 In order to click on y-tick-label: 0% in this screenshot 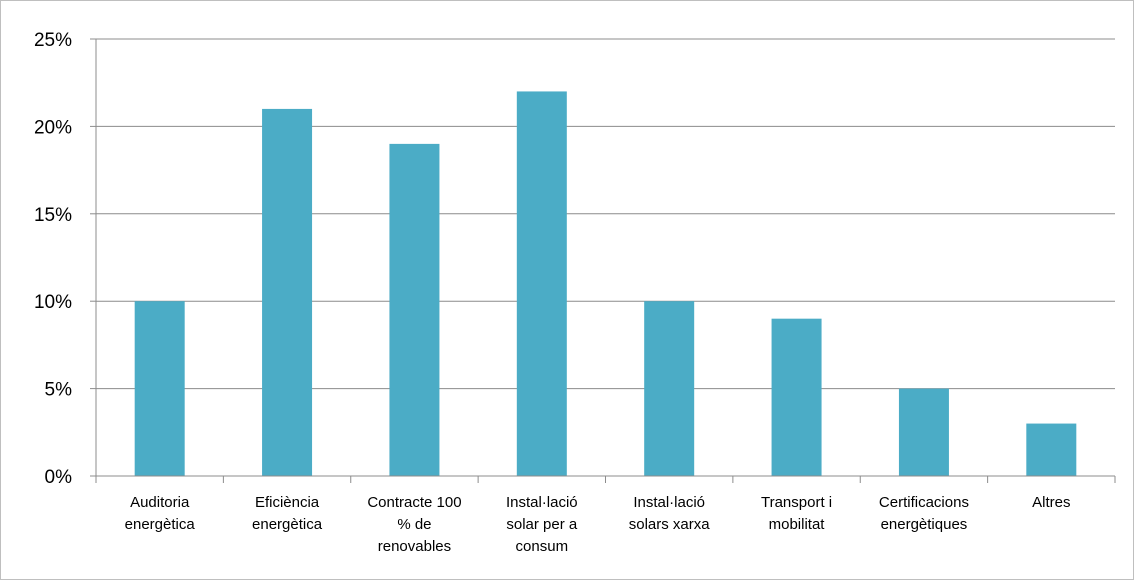, I will do `click(59, 477)`.